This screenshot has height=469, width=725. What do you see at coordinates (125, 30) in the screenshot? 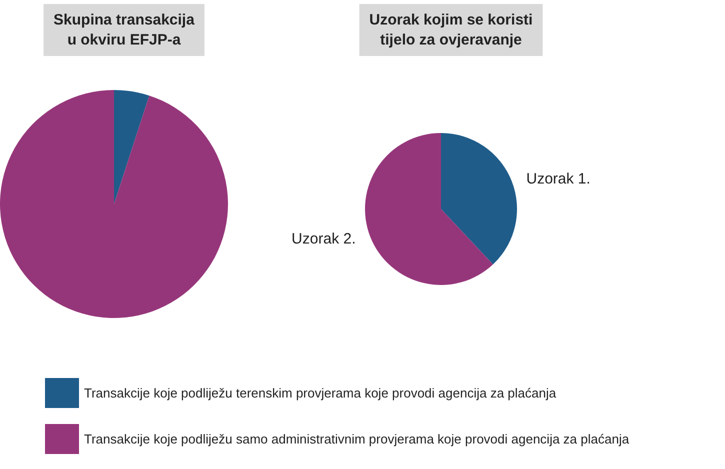
I see `chart-title: Skupina transakcija u okviru EFJP-a` at bounding box center [125, 30].